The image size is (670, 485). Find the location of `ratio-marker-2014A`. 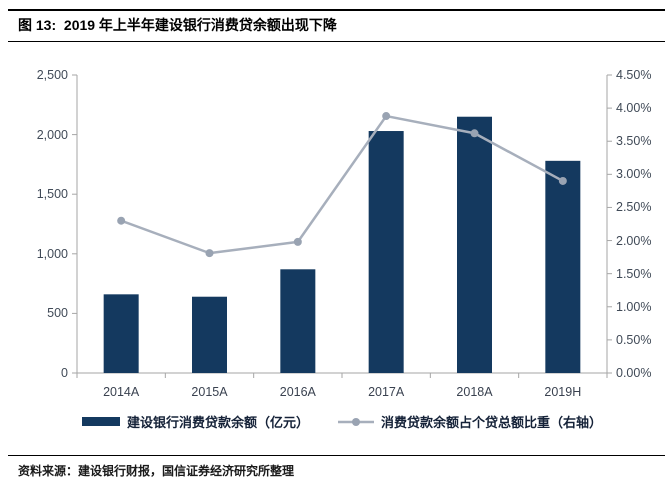

ratio-marker-2014A is located at coordinates (121, 220).